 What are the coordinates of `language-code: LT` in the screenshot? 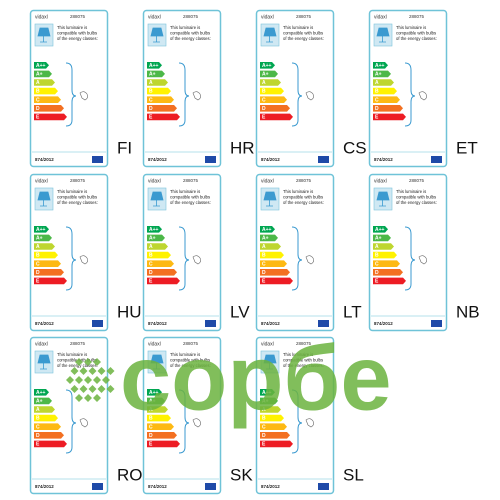 It's located at (352, 311).